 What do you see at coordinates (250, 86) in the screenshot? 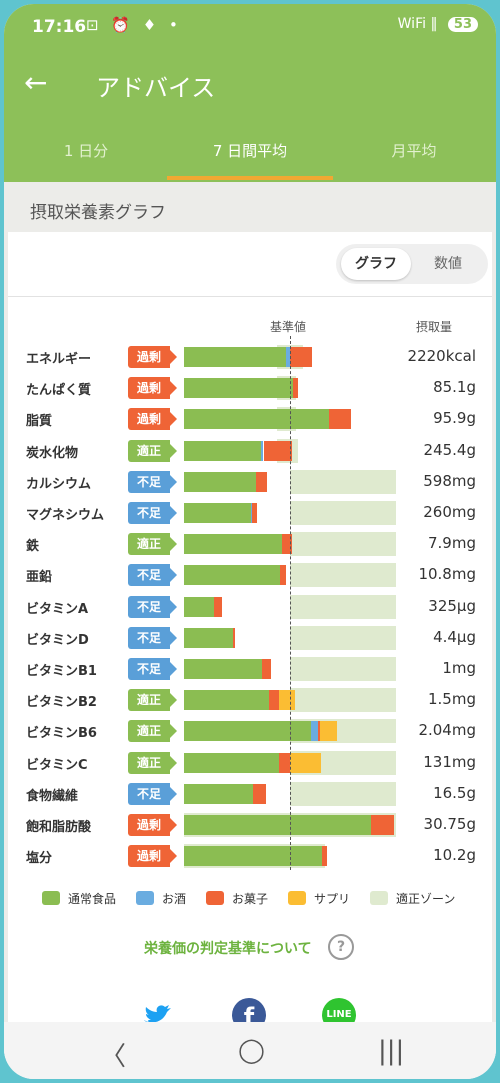
I see `app-bar: ← アドバイス` at bounding box center [250, 86].